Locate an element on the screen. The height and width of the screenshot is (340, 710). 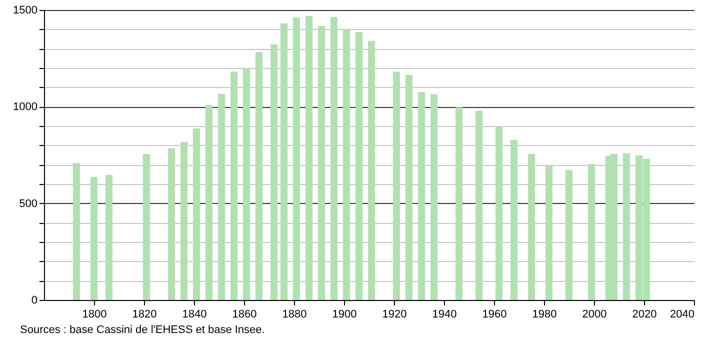
x-tick-label: 1840 is located at coordinates (194, 314).